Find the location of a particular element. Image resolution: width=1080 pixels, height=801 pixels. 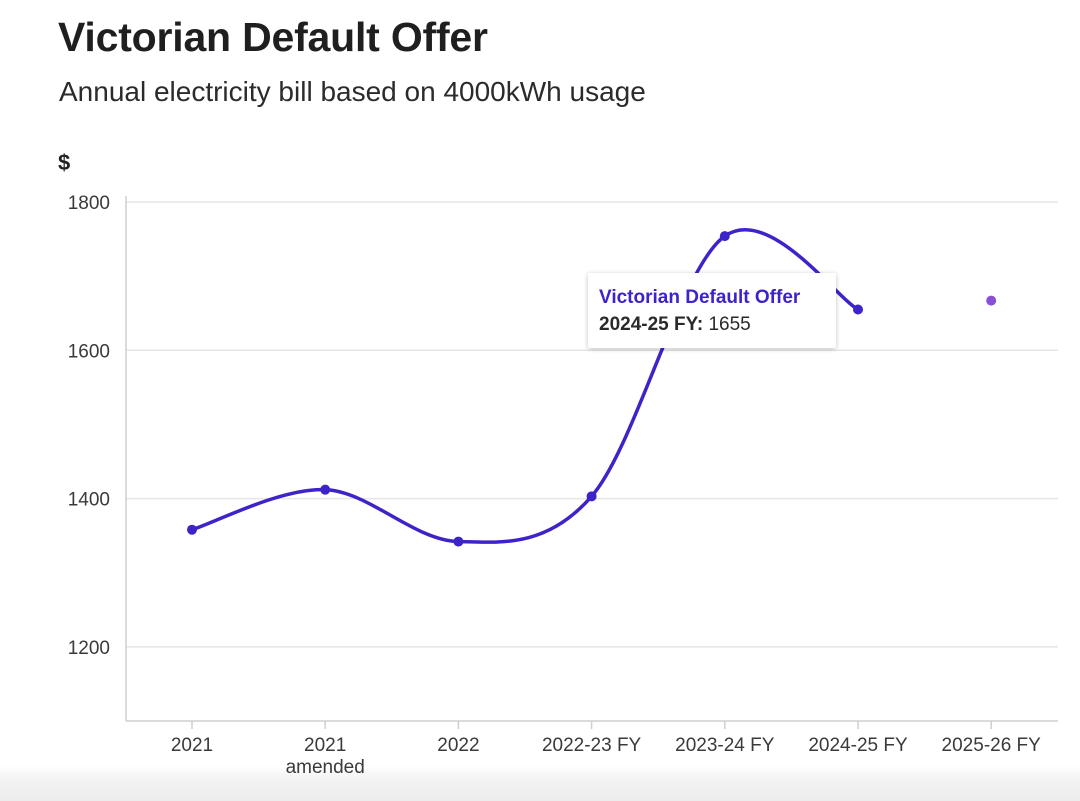

tooltip-row: 2024-25 FY: 1655 is located at coordinates (712, 325).